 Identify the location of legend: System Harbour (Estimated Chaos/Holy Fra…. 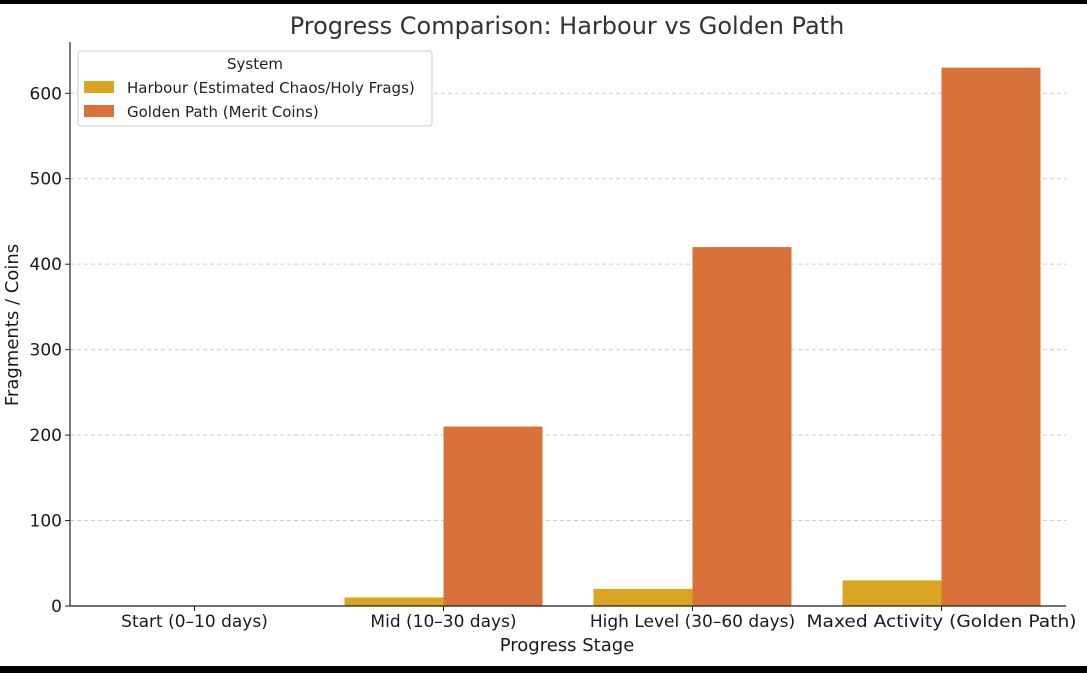
(255, 88).